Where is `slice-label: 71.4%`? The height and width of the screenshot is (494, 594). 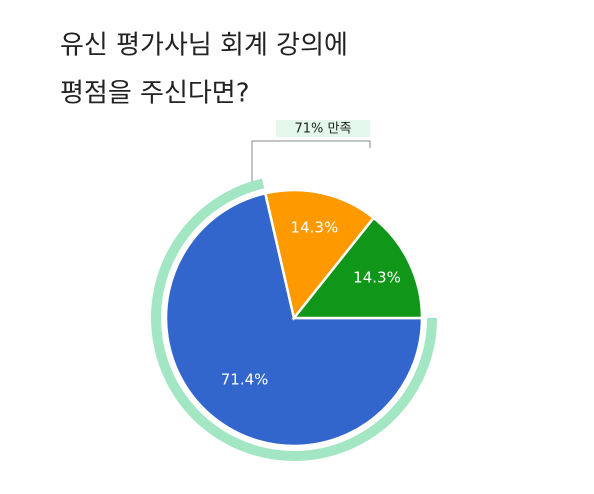
slice-label: 71.4% is located at coordinates (245, 380).